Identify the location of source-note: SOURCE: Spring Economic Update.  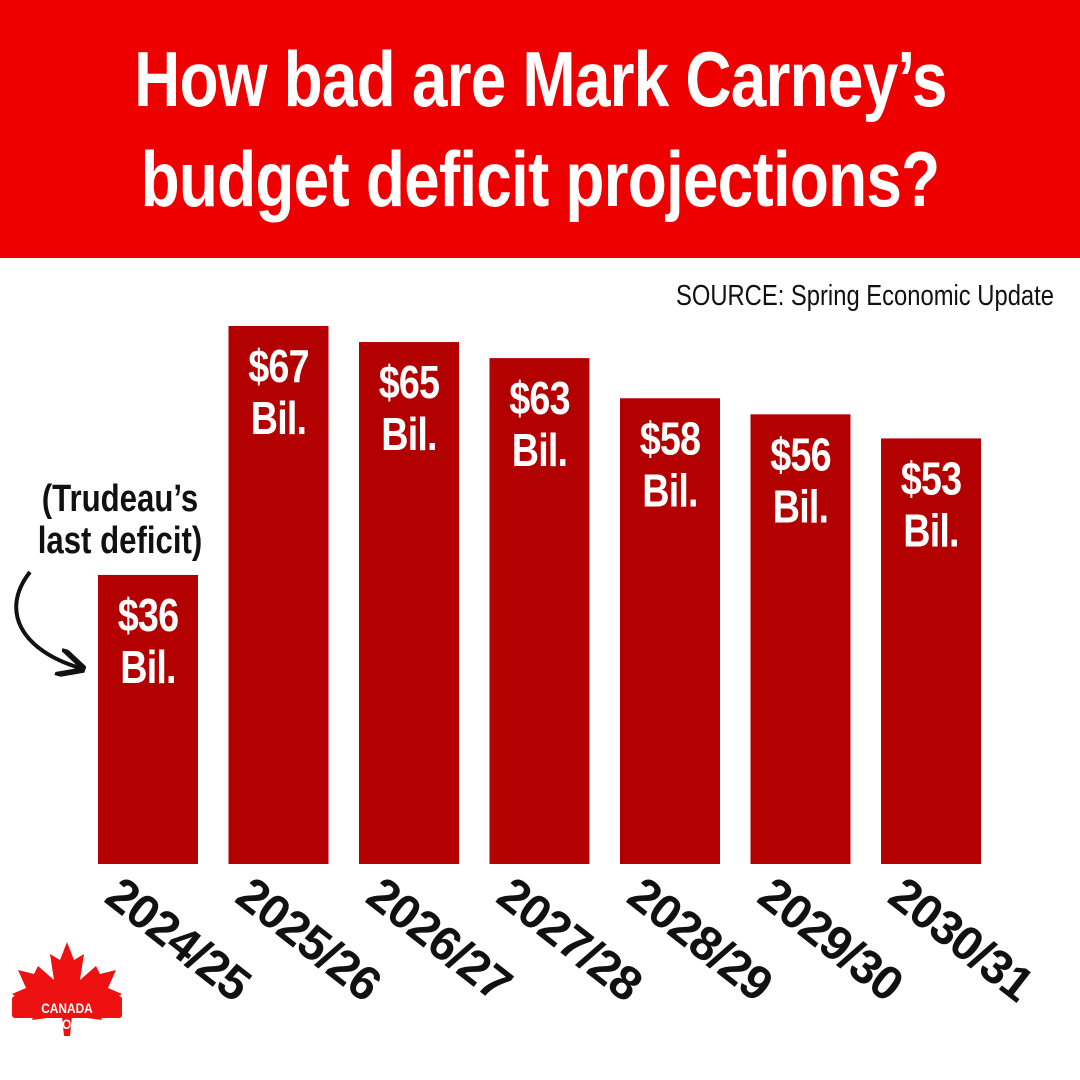
(864, 296).